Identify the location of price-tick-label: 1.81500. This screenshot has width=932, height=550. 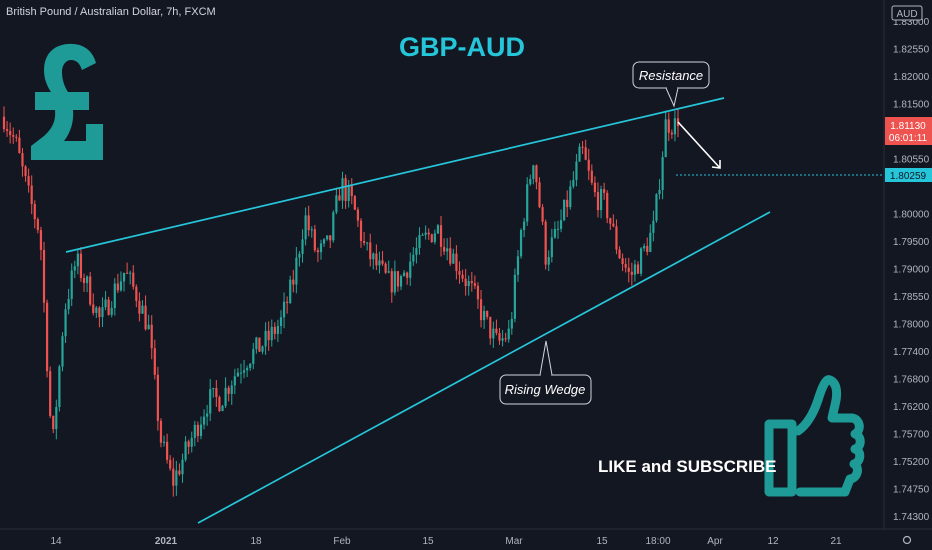
(911, 105).